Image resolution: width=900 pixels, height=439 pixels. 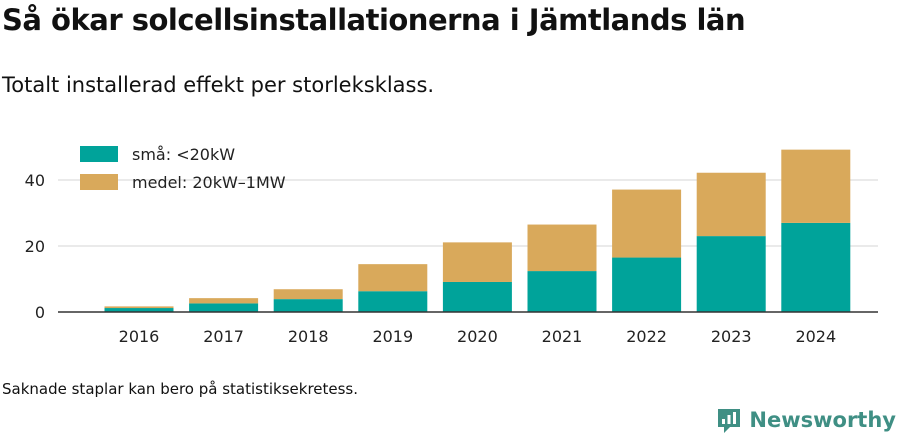 I want to click on y-tick-label-0: 0, so click(x=40, y=312).